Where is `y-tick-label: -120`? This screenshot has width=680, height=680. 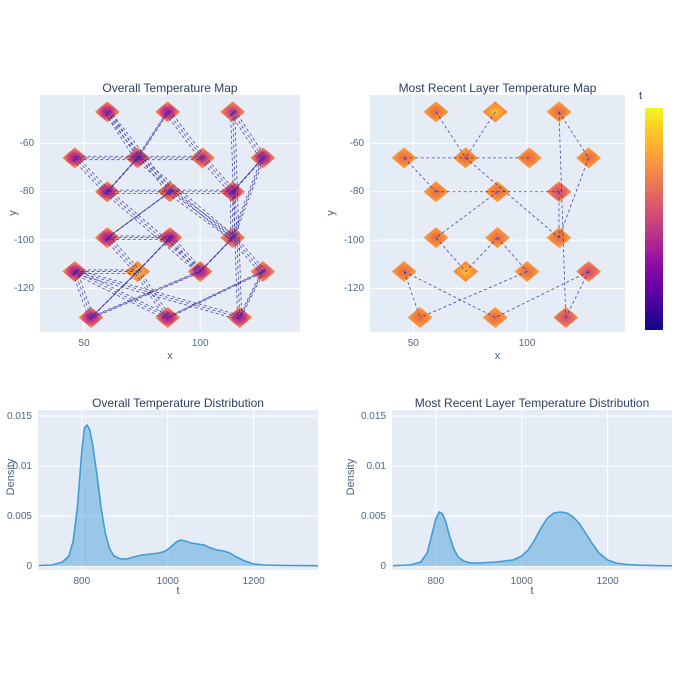 y-tick-label: -120 is located at coordinates (353, 288).